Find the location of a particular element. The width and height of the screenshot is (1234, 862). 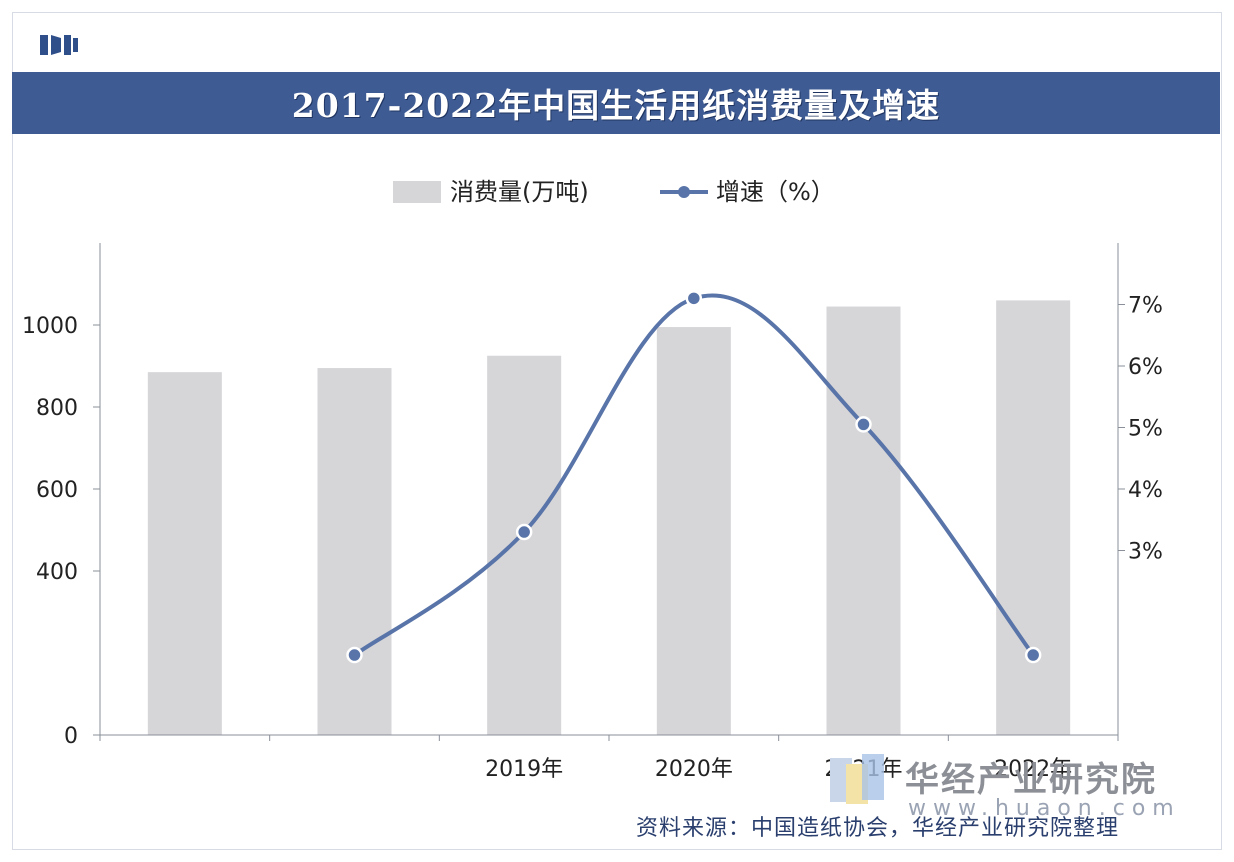

y-left-tick-label: 800 is located at coordinates (57, 408).